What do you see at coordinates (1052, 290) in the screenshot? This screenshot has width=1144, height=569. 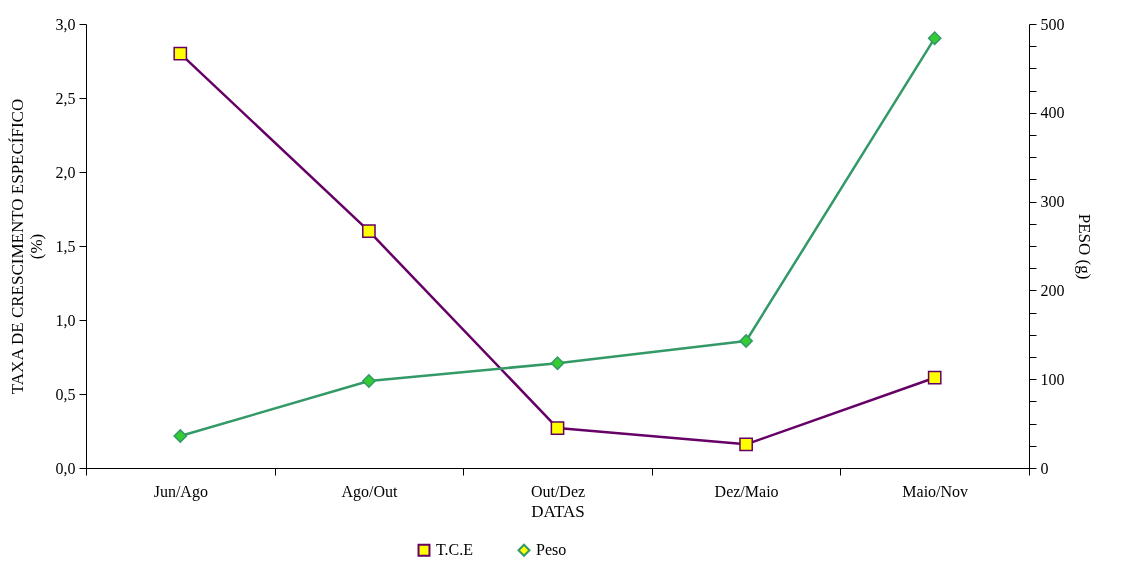 I see `y2-tick-label: 200` at bounding box center [1052, 290].